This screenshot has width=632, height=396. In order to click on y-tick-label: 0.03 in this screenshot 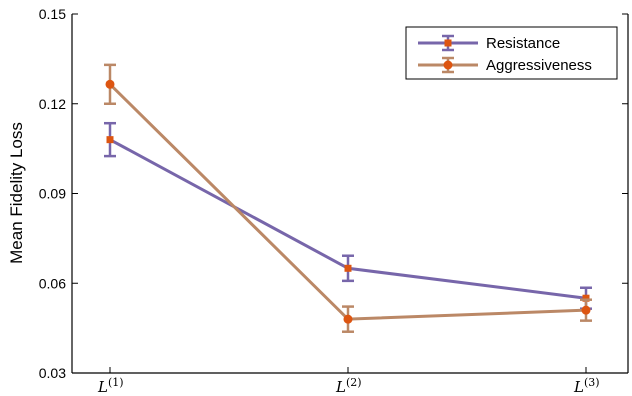, I will do `click(52, 373)`.